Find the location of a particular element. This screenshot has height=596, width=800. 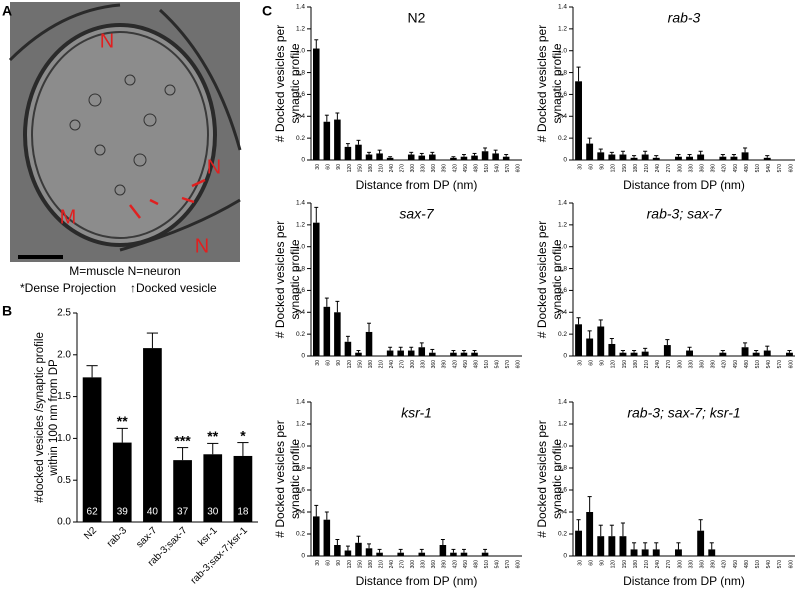

x-tick-label: sax-7 is located at coordinates (146, 537).